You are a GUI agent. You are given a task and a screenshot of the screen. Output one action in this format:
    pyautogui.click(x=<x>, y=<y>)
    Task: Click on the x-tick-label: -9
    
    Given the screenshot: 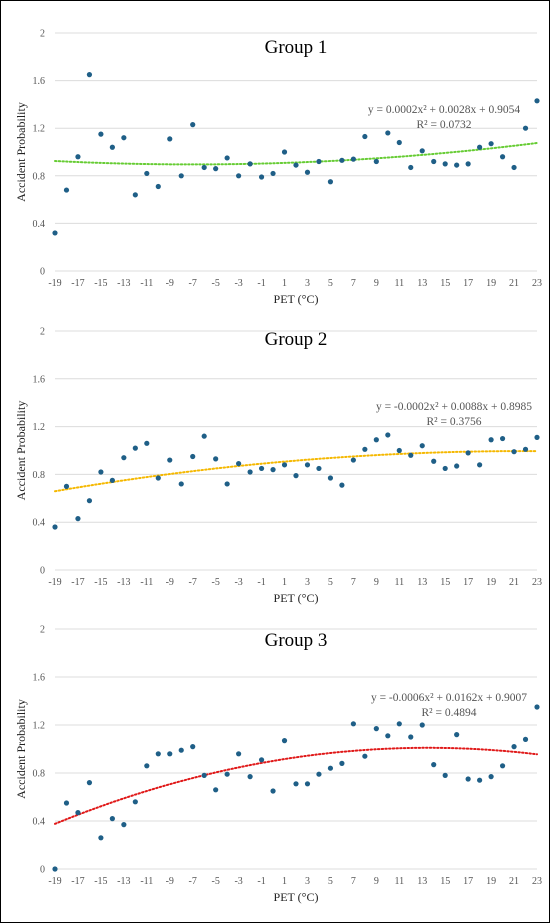 What is the action you would take?
    pyautogui.click(x=170, y=283)
    